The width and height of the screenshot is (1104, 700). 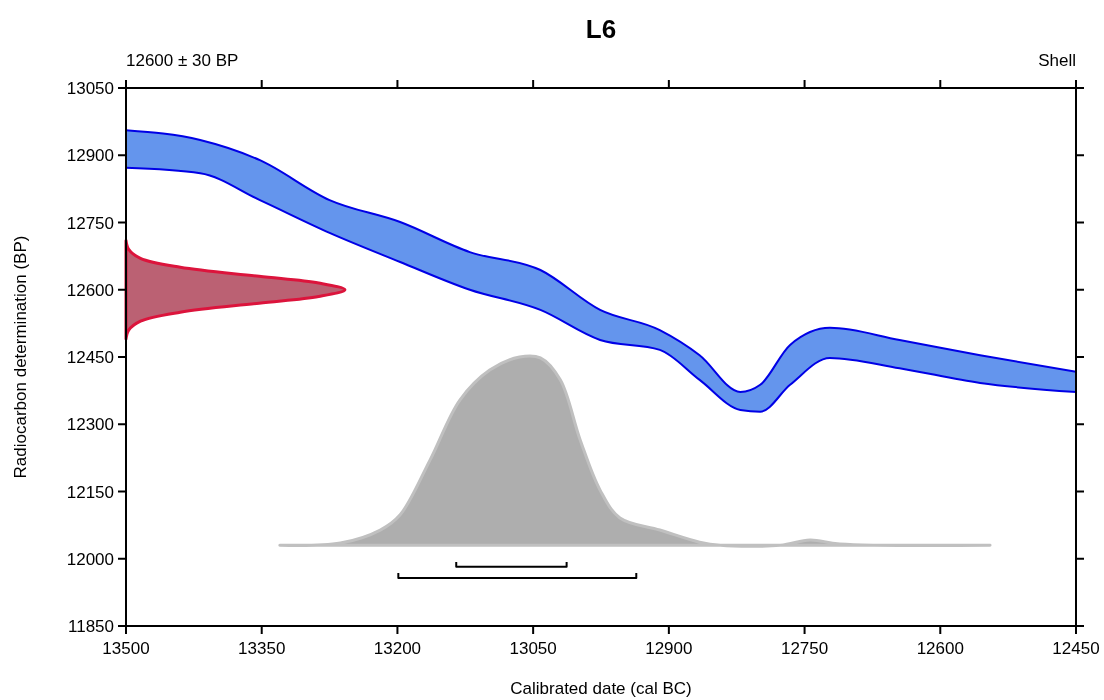 What do you see at coordinates (90, 425) in the screenshot?
I see `y-tick-label: 12300` at bounding box center [90, 425].